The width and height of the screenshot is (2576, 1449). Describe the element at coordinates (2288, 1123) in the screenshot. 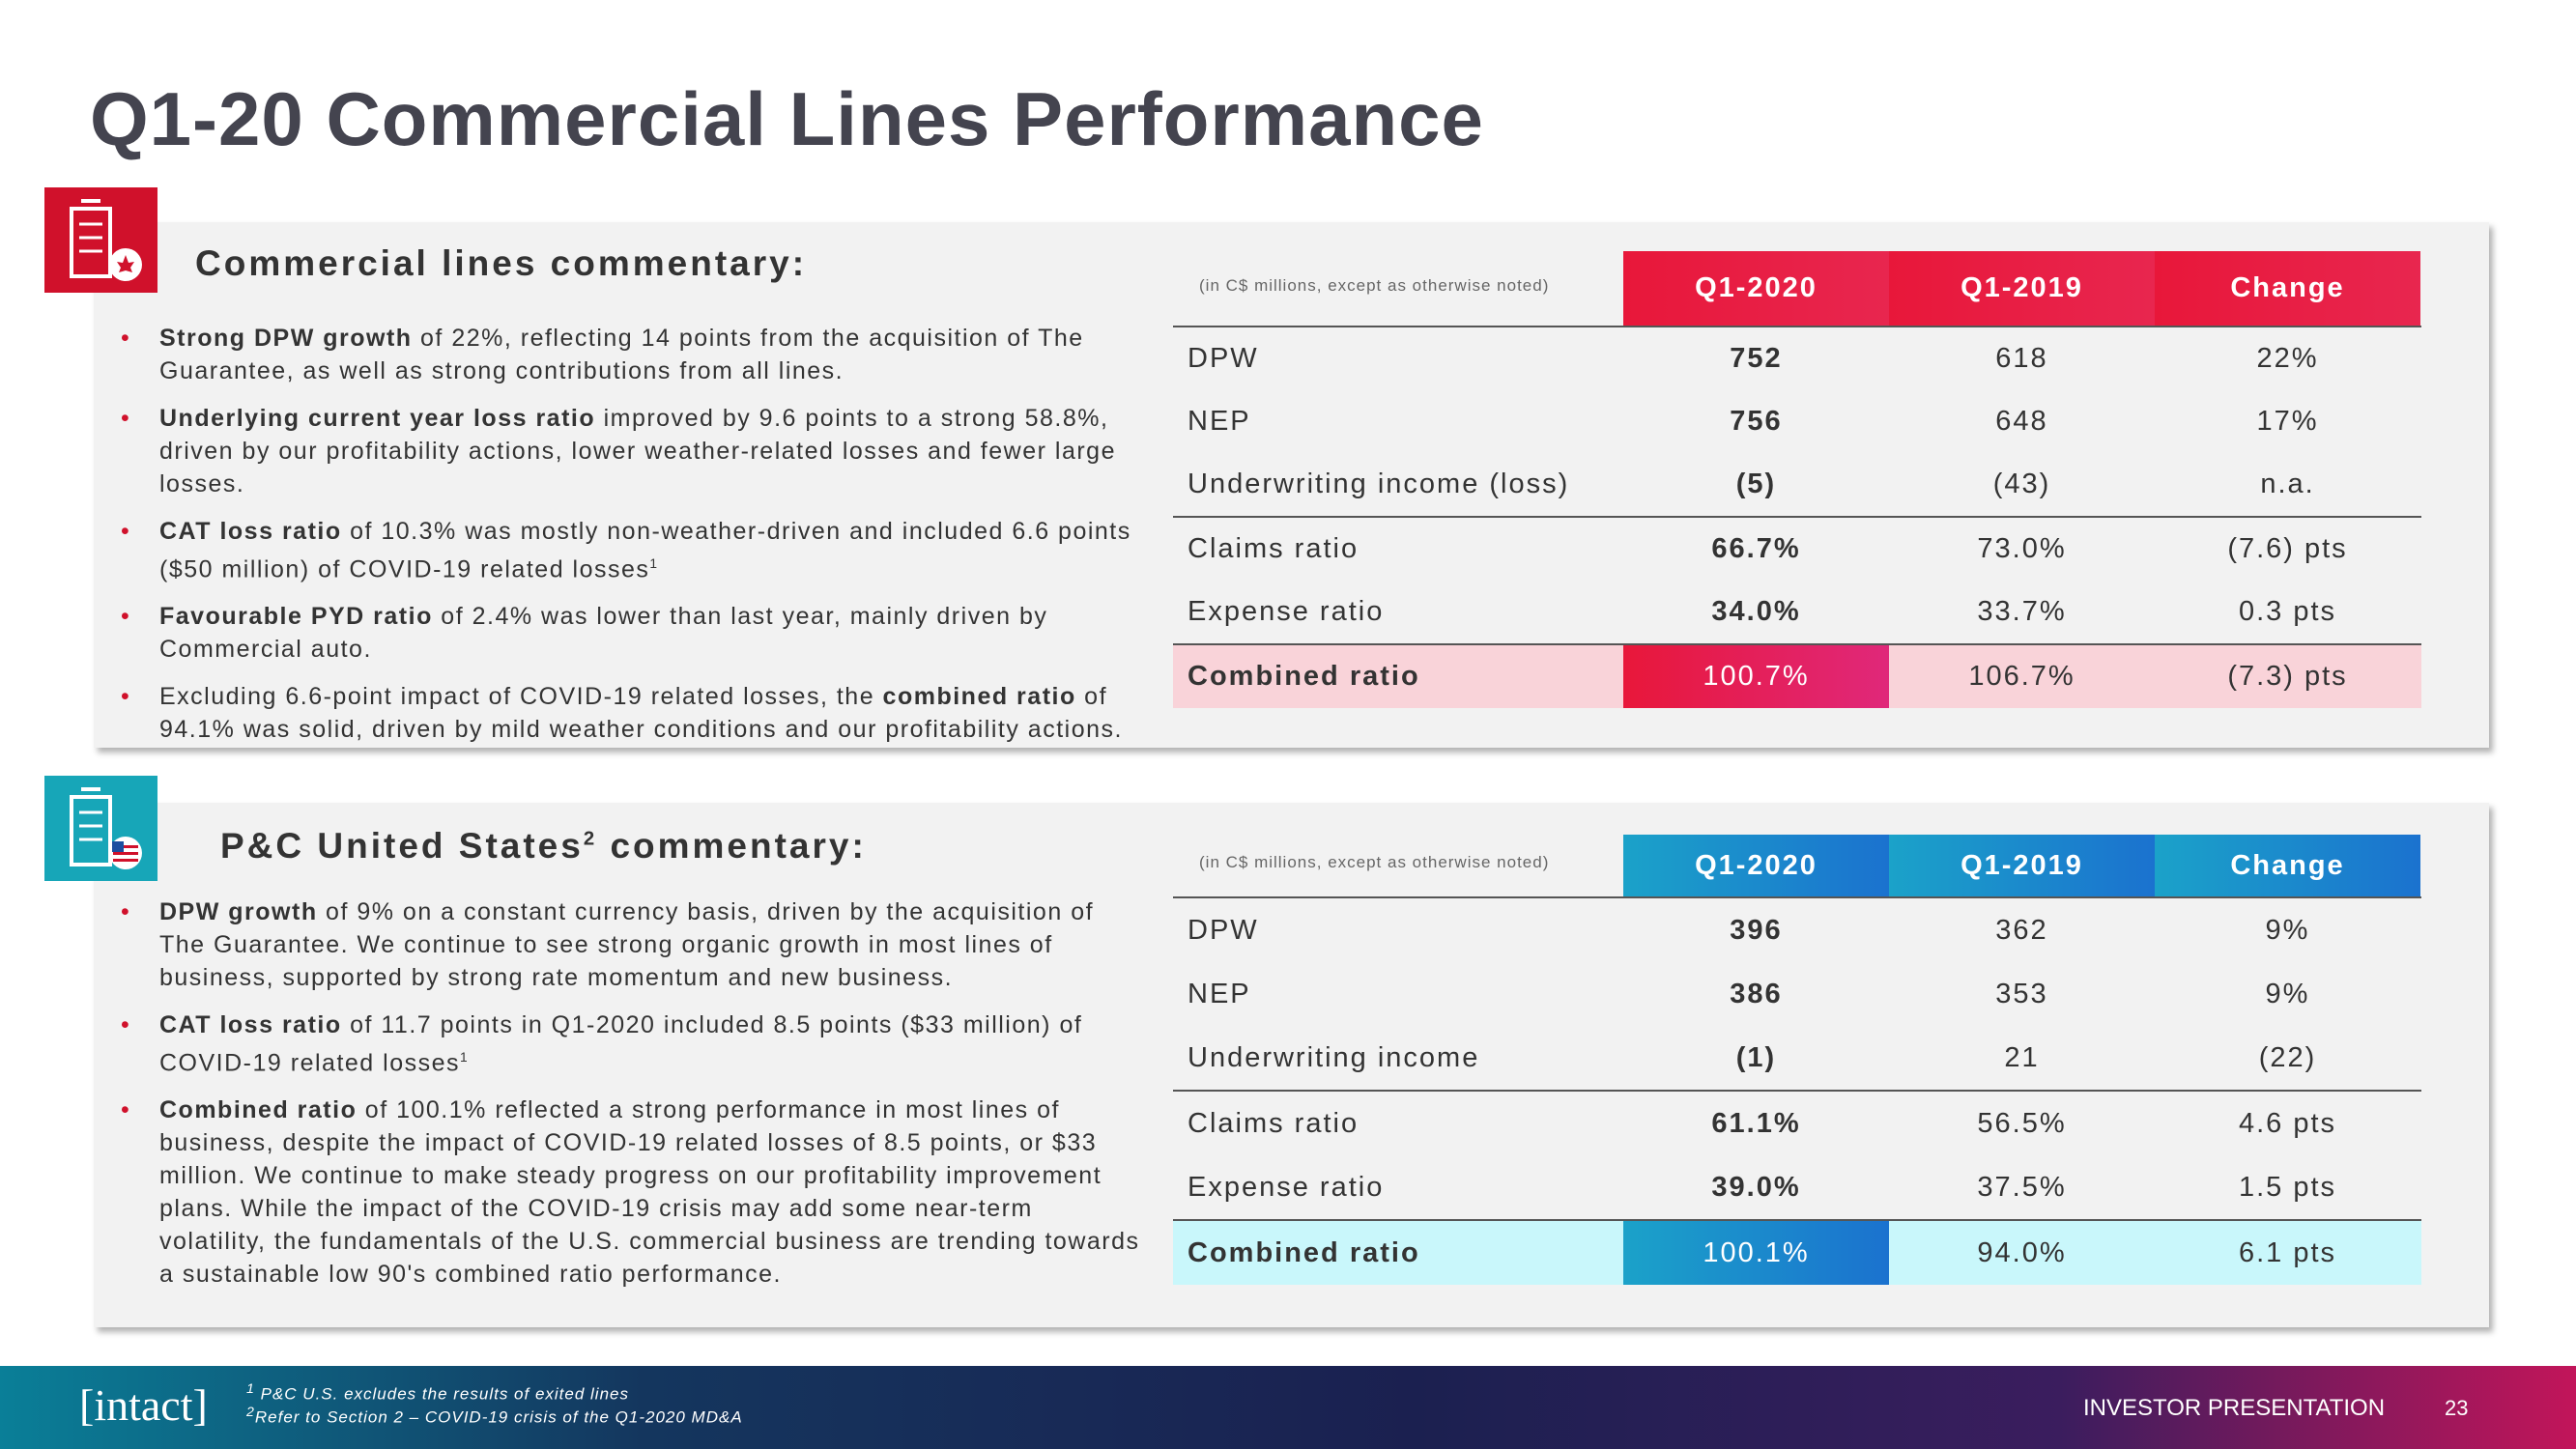

I see `table-cell: 4.6 pts` at that location.